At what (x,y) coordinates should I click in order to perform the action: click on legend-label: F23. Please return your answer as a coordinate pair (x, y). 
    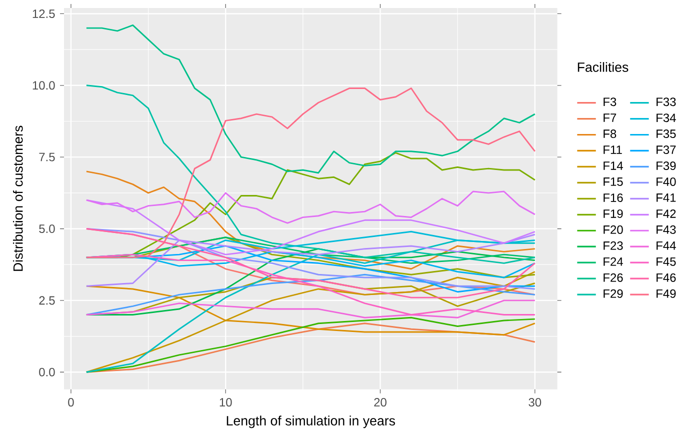
    Looking at the image, I should click on (613, 245).